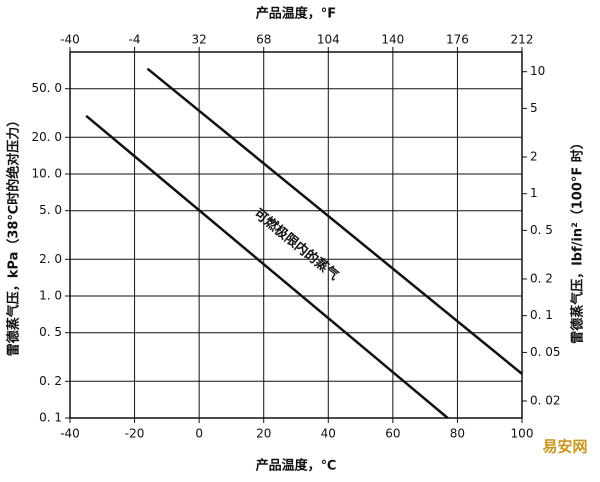  What do you see at coordinates (392, 40) in the screenshot?
I see `x2-tick-label: 140` at bounding box center [392, 40].